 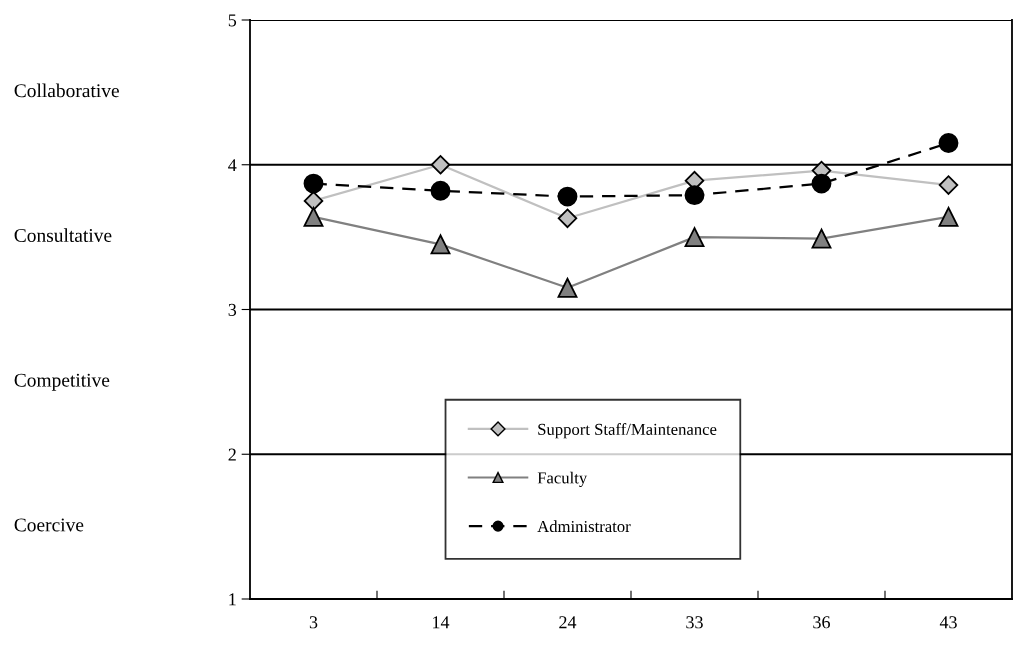 What do you see at coordinates (62, 382) in the screenshot?
I see `text: Competitive` at bounding box center [62, 382].